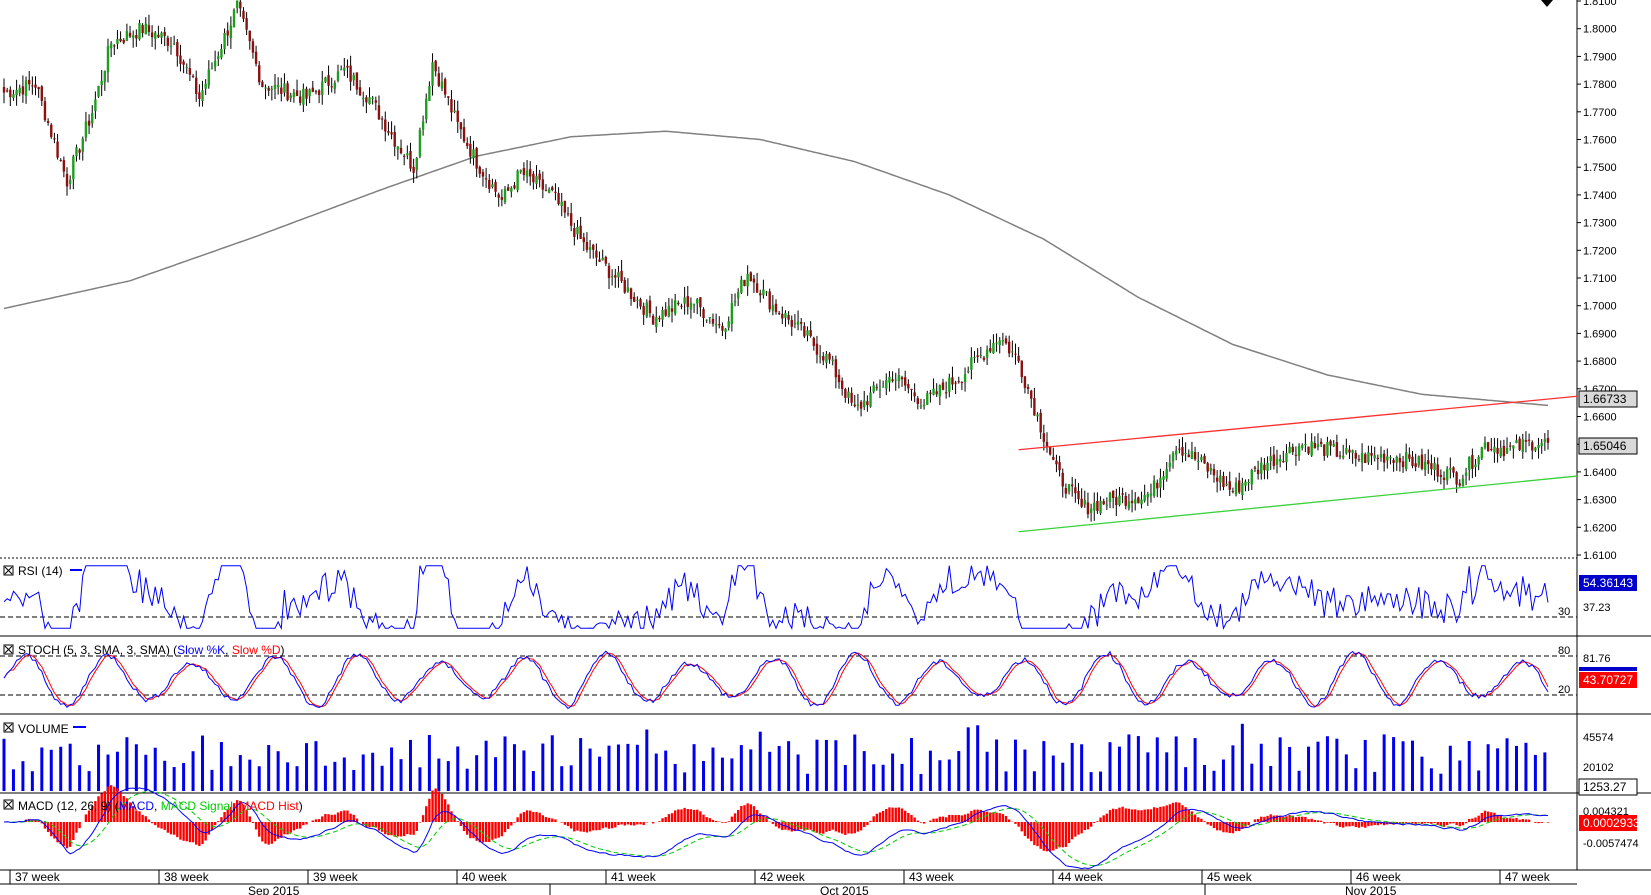 The width and height of the screenshot is (1651, 895). I want to click on scroll-marker-icon, so click(1547, 3).